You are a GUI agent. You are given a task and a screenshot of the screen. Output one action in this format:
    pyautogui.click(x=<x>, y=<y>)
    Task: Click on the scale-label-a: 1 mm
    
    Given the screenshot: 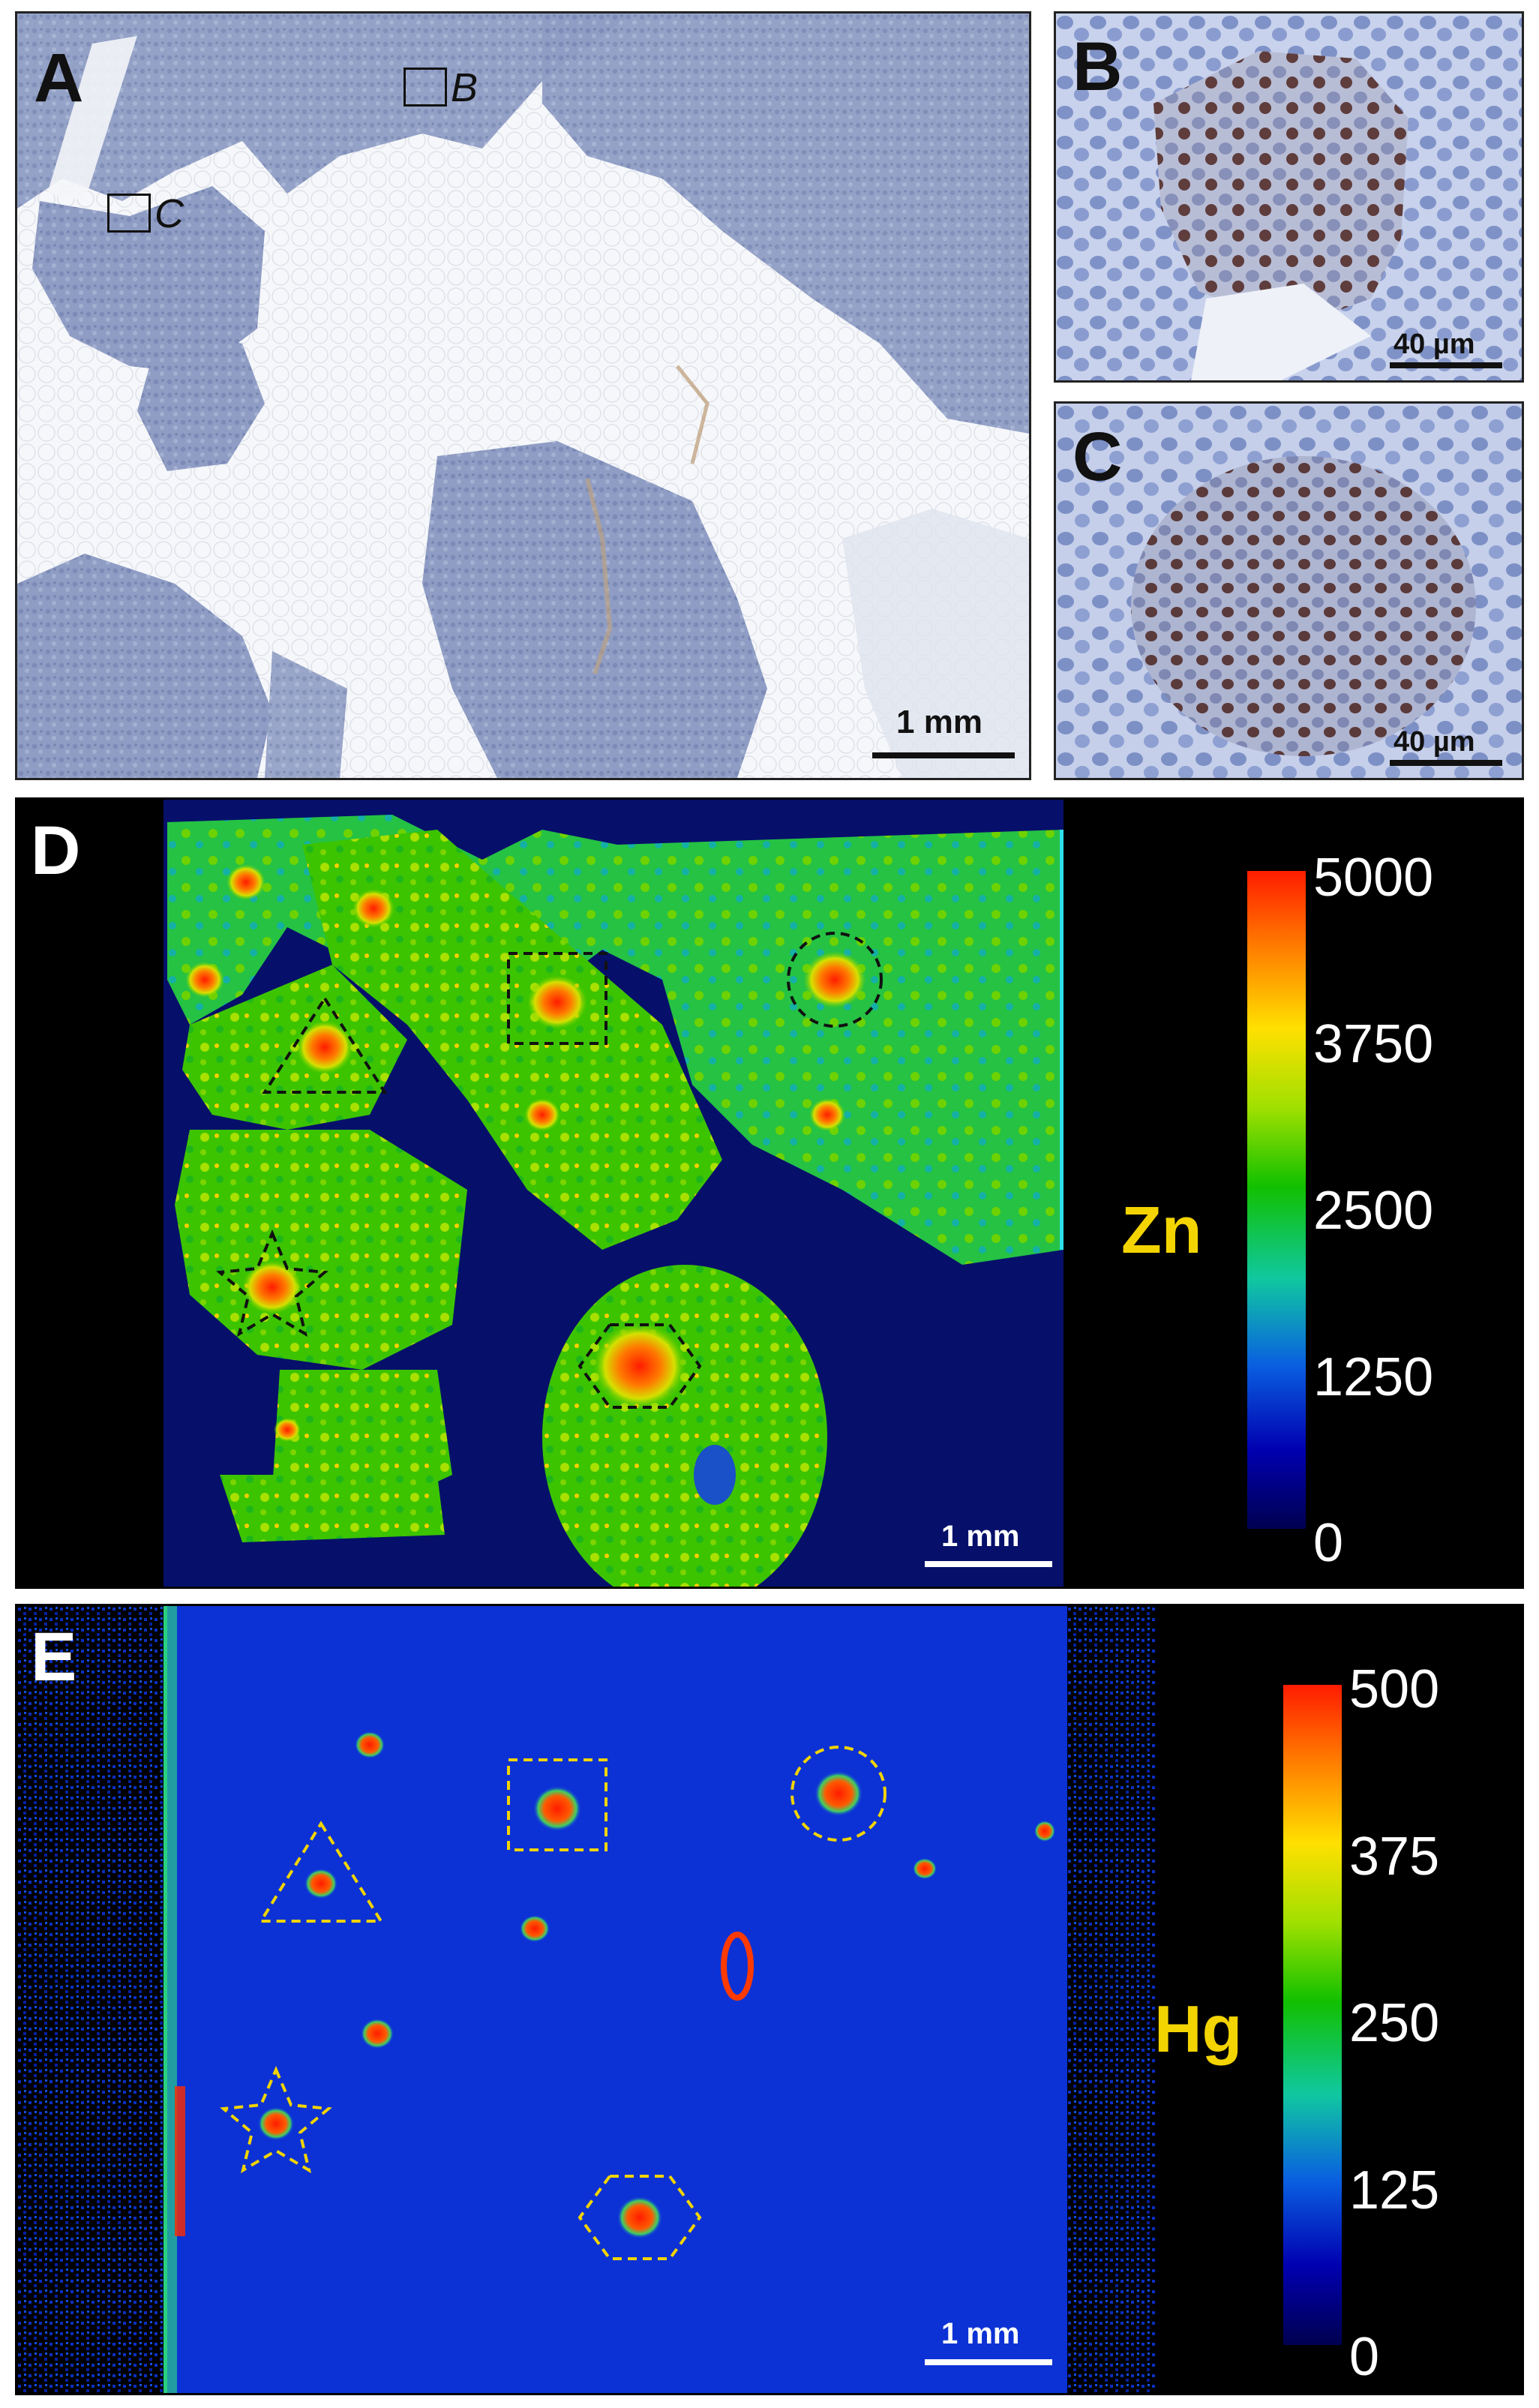 What is the action you would take?
    pyautogui.click(x=939, y=722)
    